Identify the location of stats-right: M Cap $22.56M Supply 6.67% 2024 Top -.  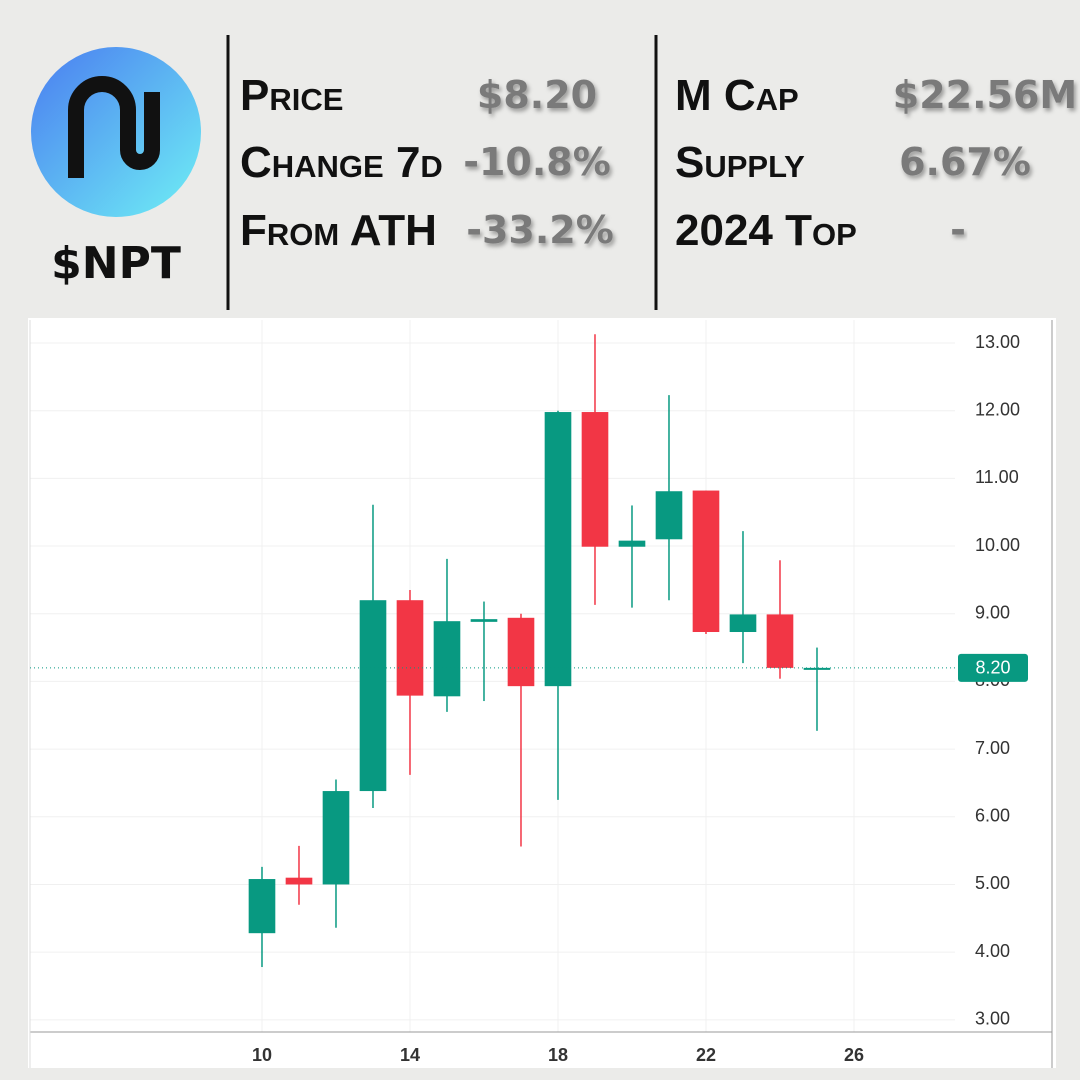
(876, 163).